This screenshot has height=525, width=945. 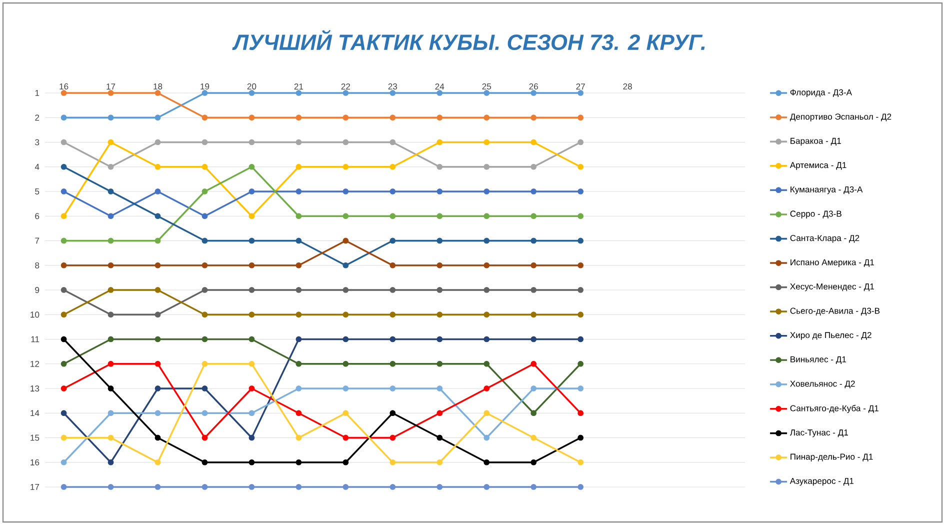 I want to click on legend-label: Ховельянос - Д2, so click(x=822, y=384).